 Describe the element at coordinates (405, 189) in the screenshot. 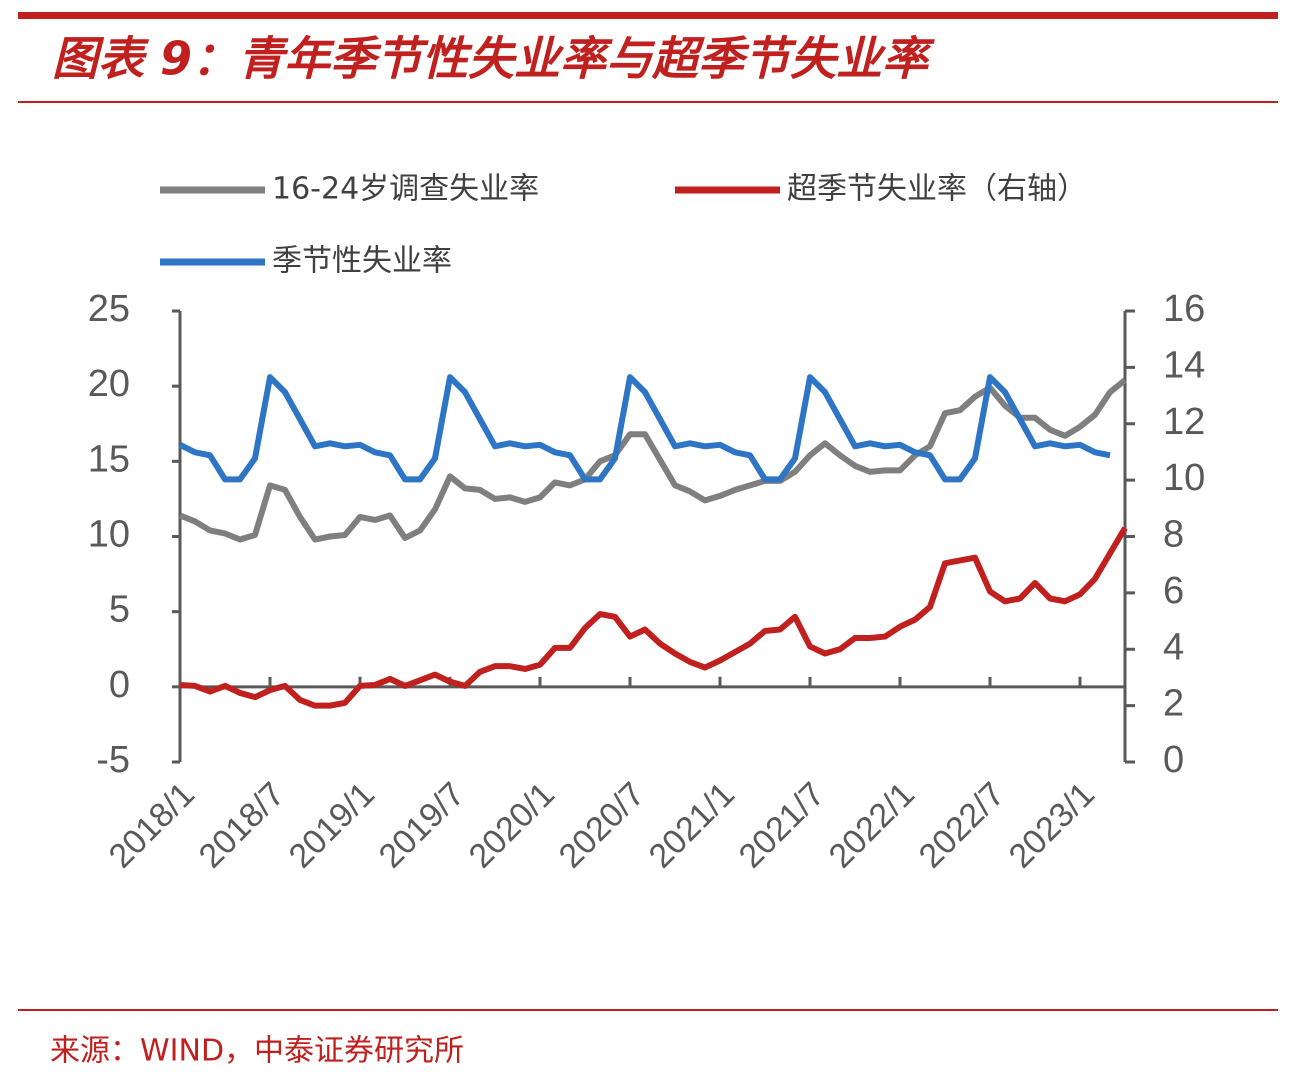

I see `legend-label: 16-24岁调查失业率` at that location.